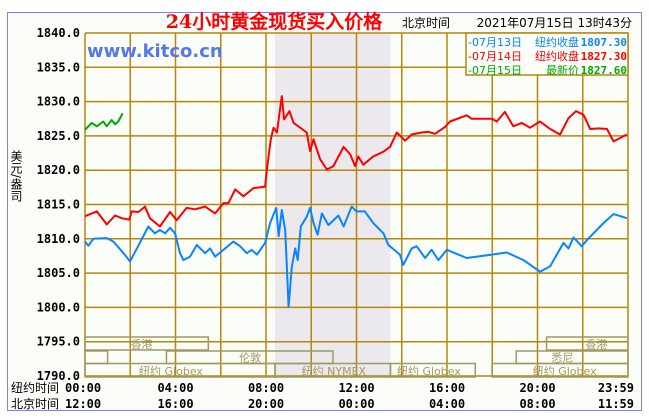 The height and width of the screenshot is (420, 649). Describe the element at coordinates (104, 121) in the screenshot. I see `series-line` at that location.